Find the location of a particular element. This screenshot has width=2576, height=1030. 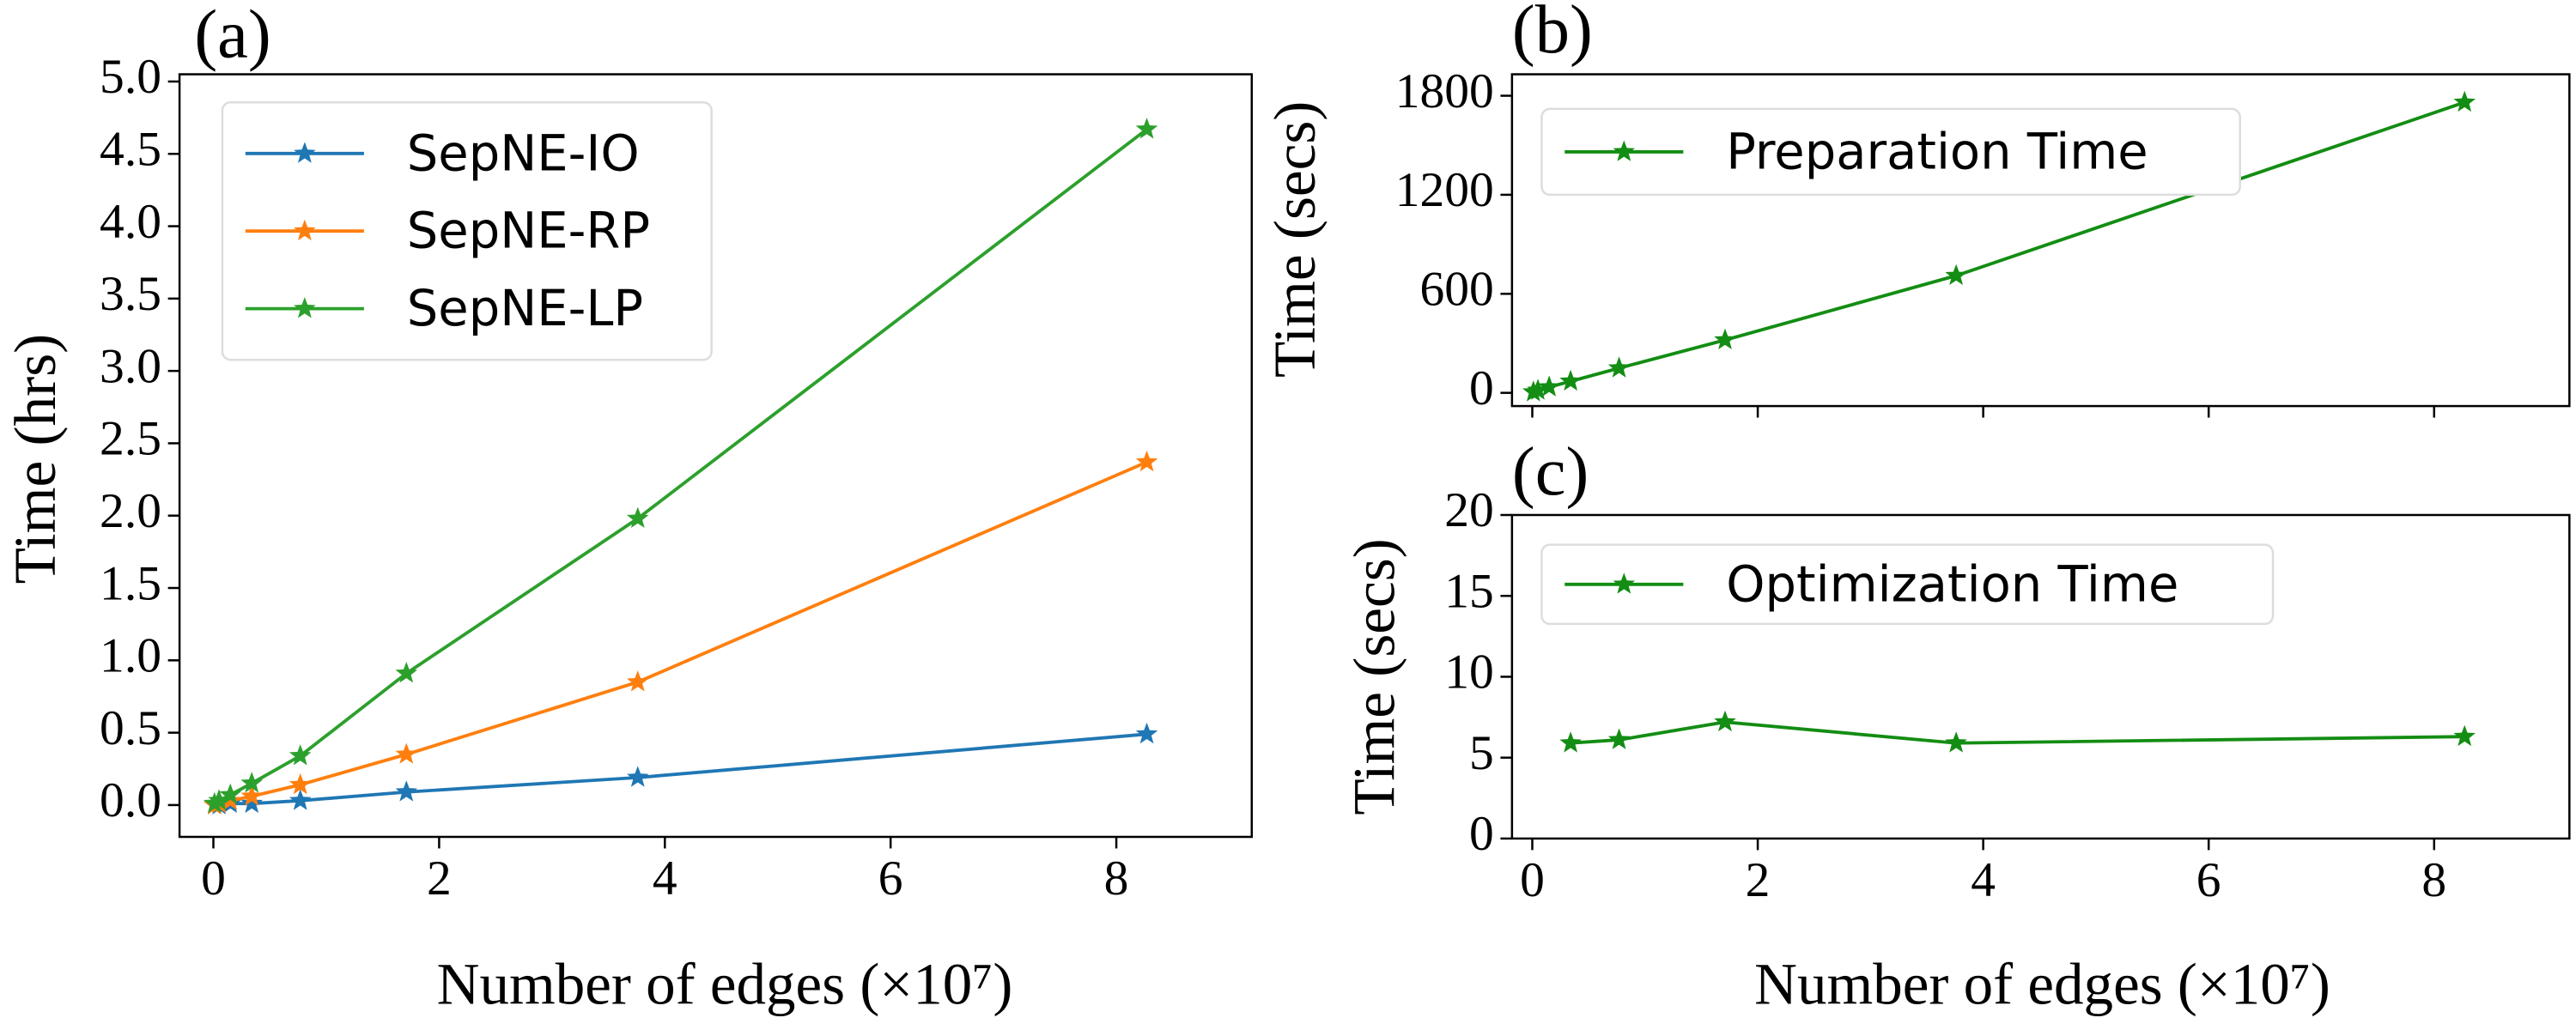

legend-label: Preparation Time is located at coordinates (1937, 151).